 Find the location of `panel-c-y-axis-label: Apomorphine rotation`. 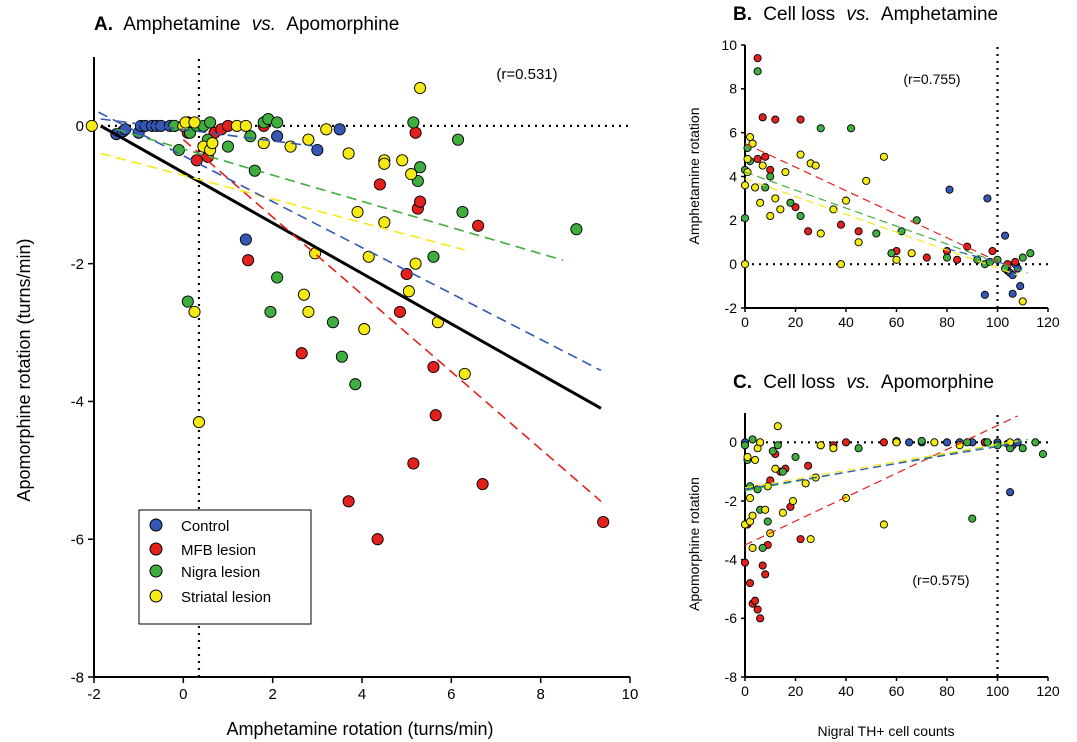

panel-c-y-axis-label: Apomorphine rotation is located at coordinates (694, 544).